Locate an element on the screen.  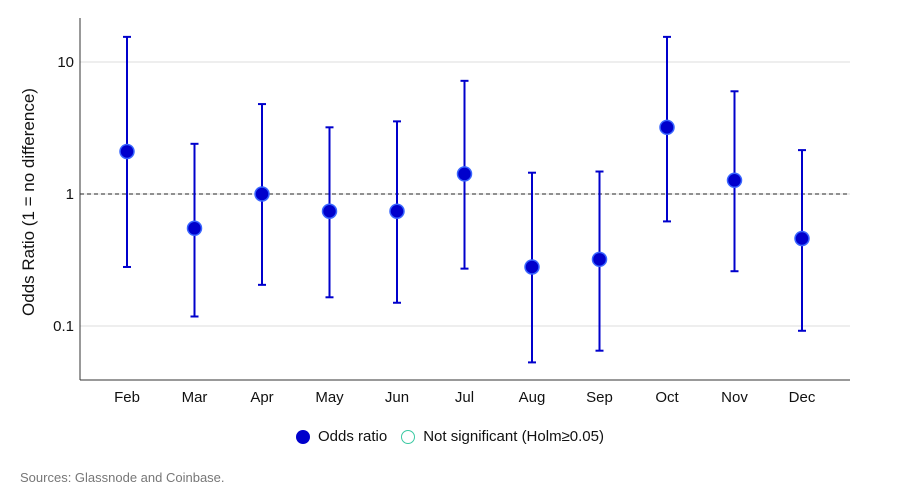
x-tick-label-sep: Sep is located at coordinates (599, 397).